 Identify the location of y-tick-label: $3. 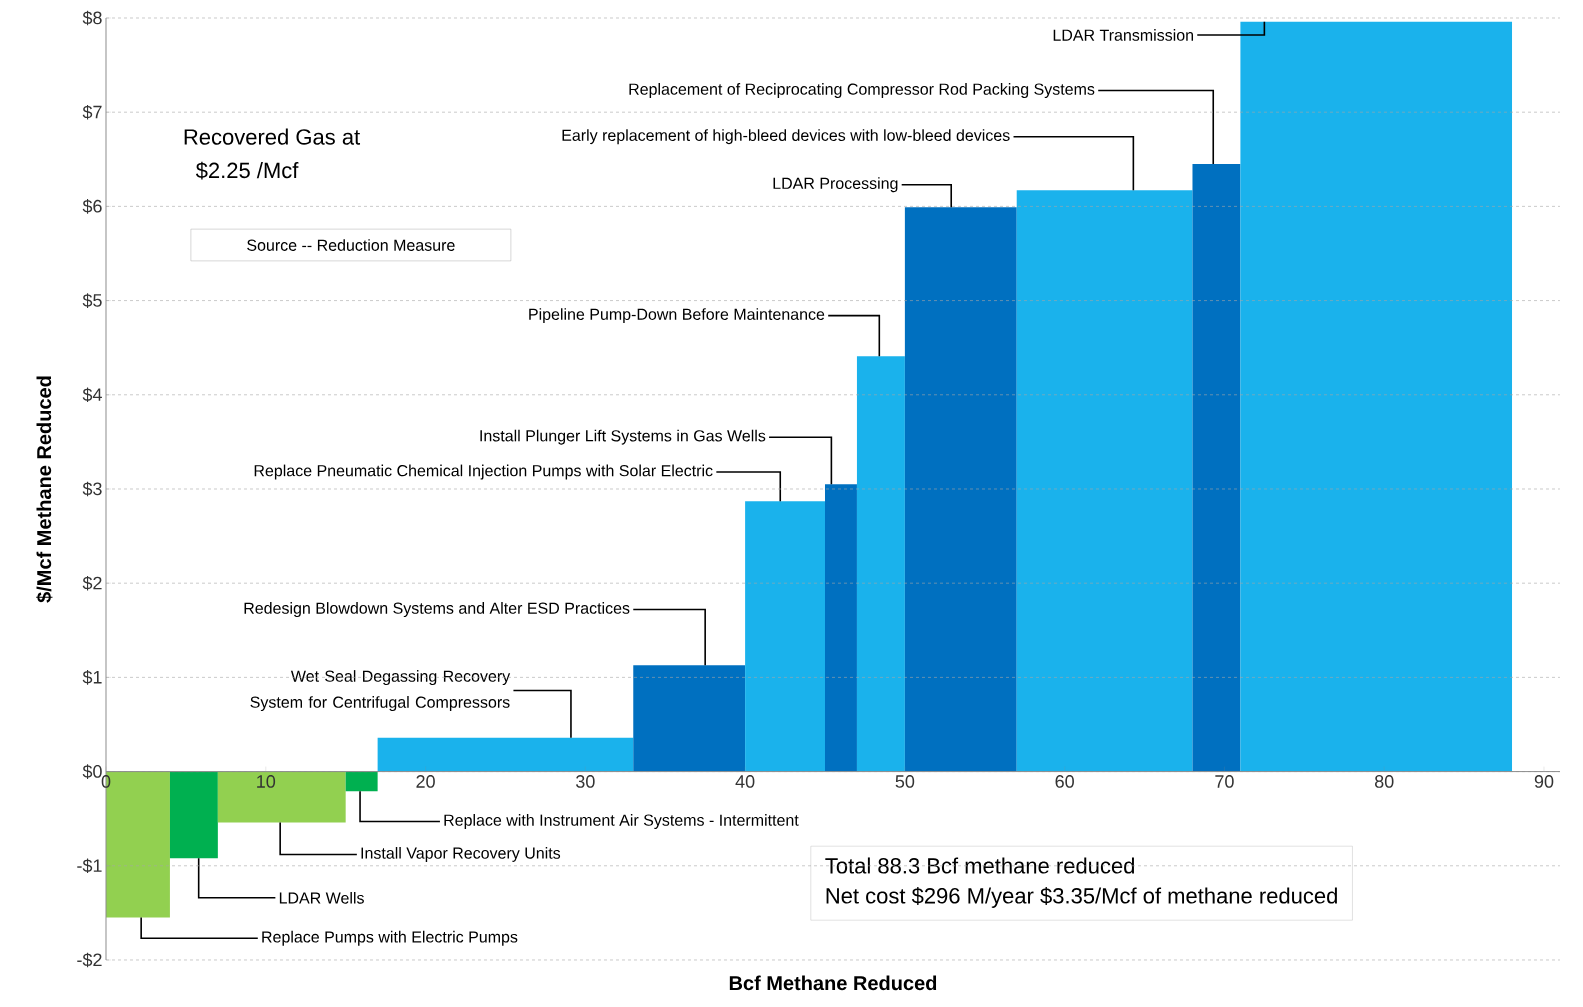
(92, 489).